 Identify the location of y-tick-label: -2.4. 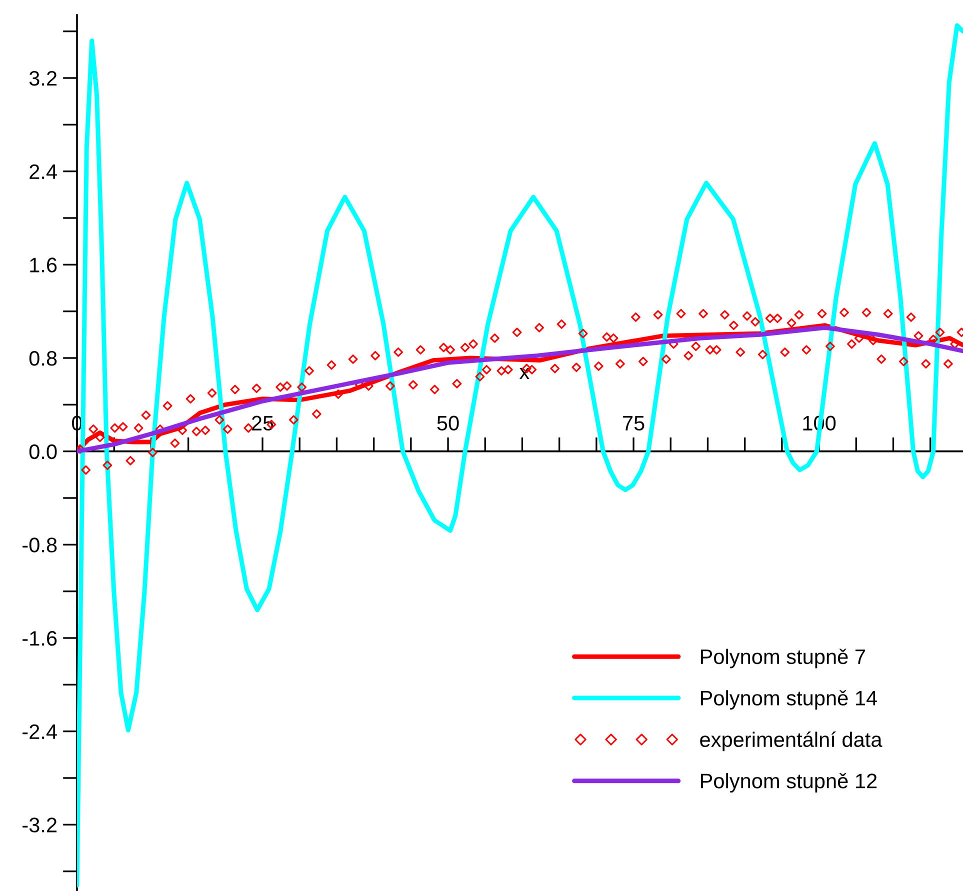
(39, 731).